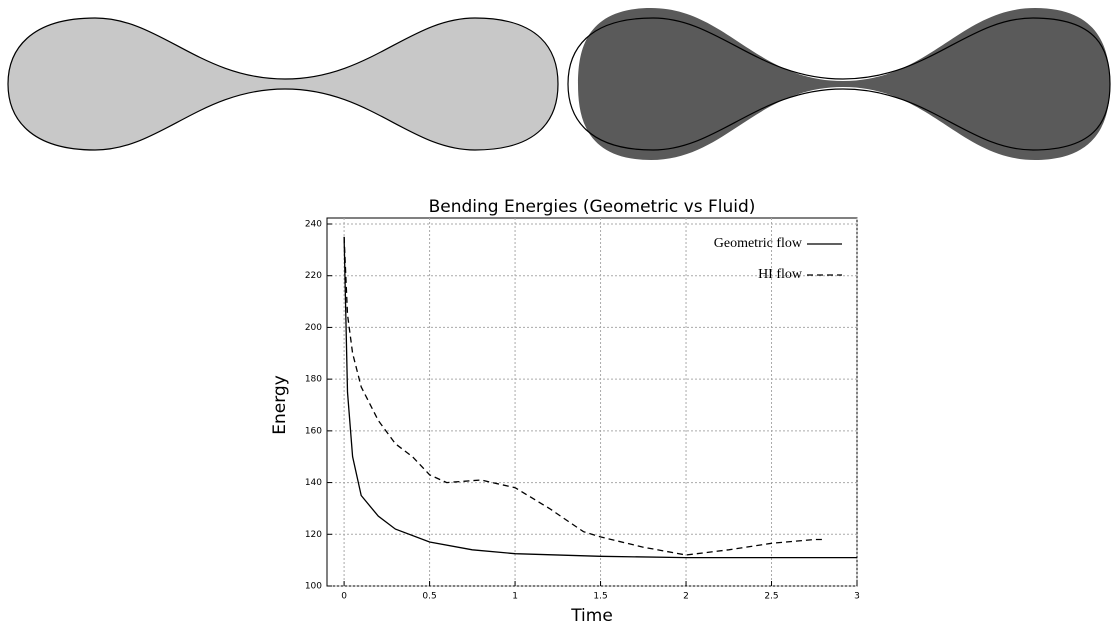  What do you see at coordinates (592, 207) in the screenshot?
I see `chart-title: Bending Energies (Geometric vs Fluid)` at bounding box center [592, 207].